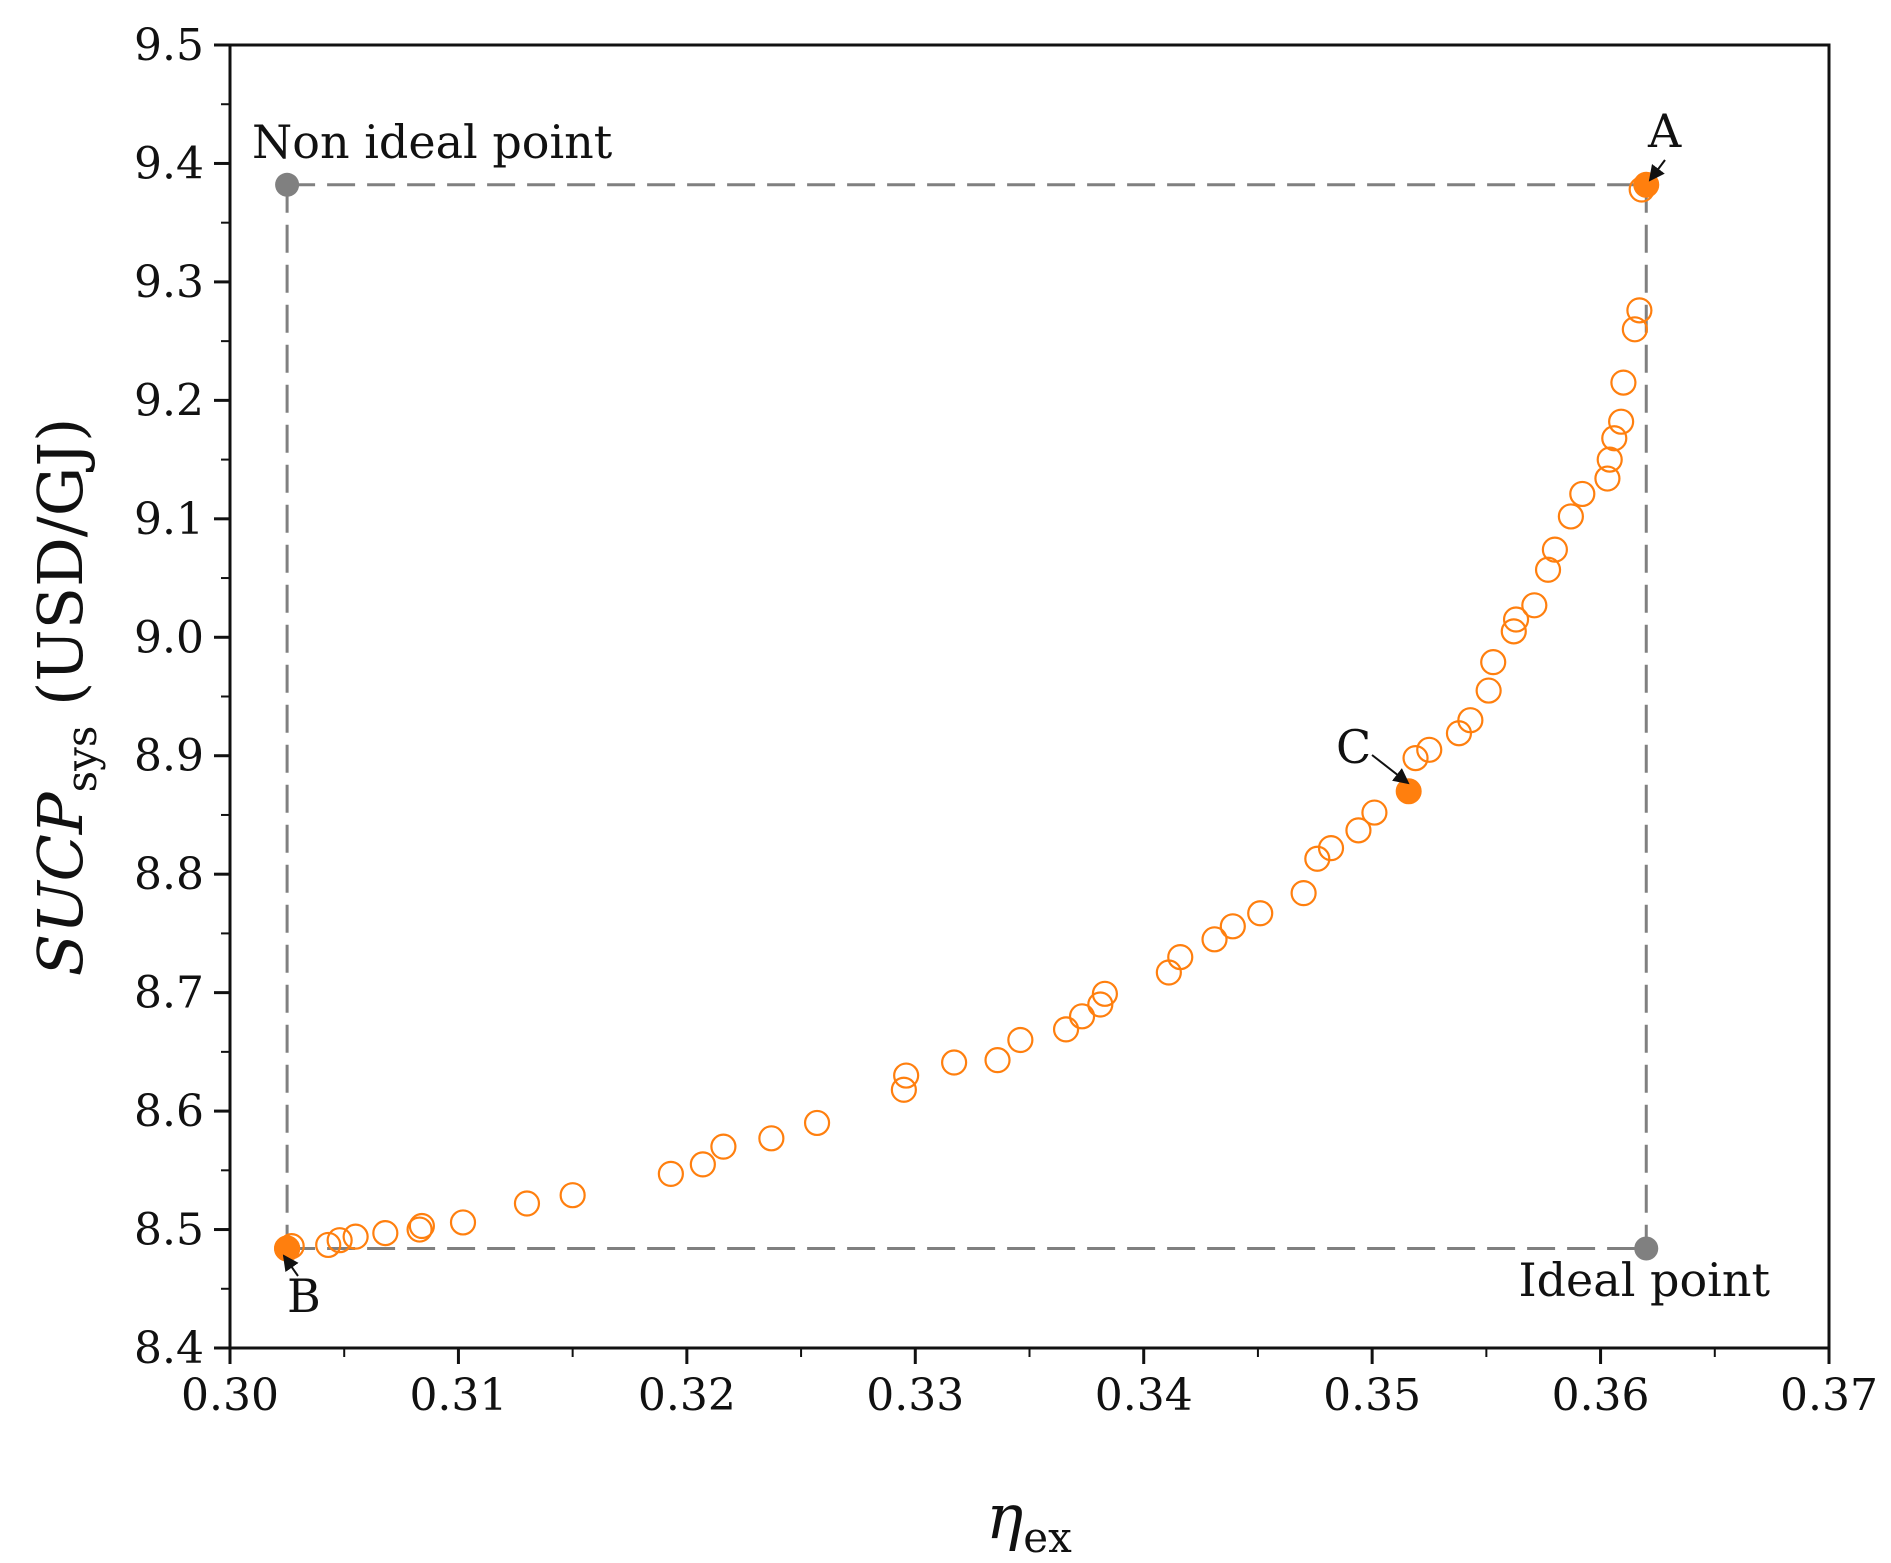 This screenshot has width=1891, height=1563. What do you see at coordinates (287, 1248) in the screenshot?
I see `highlight-point-b` at bounding box center [287, 1248].